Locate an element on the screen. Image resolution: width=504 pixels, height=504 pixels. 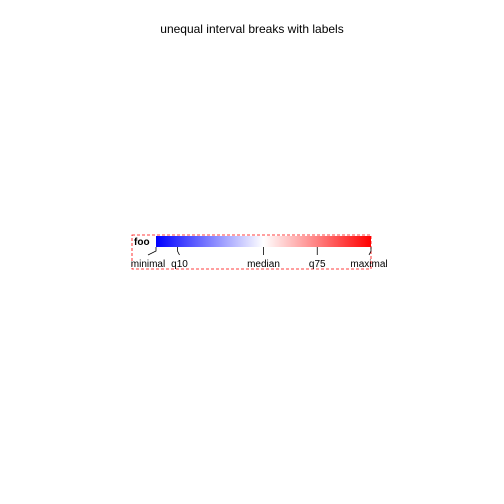
break-ticks is located at coordinates (259, 251).